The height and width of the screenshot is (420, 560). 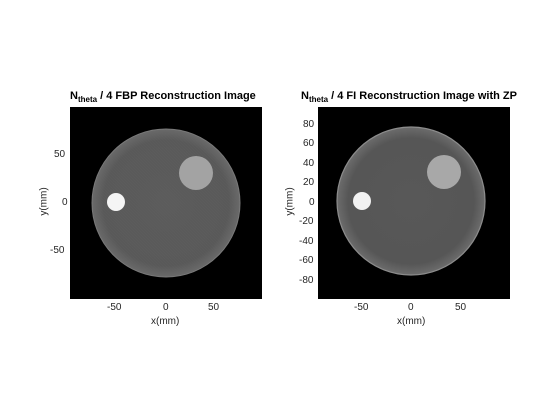 I want to click on fi-ytick: -80, so click(x=306, y=280).